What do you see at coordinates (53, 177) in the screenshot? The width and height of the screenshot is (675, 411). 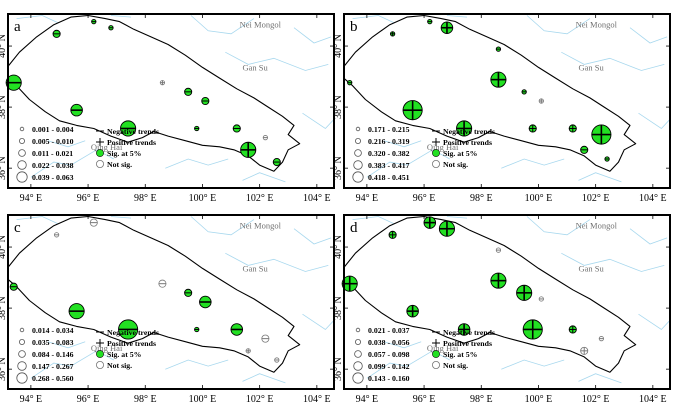 I see `legend-class-label: 0.039 - 0.063` at bounding box center [53, 177].